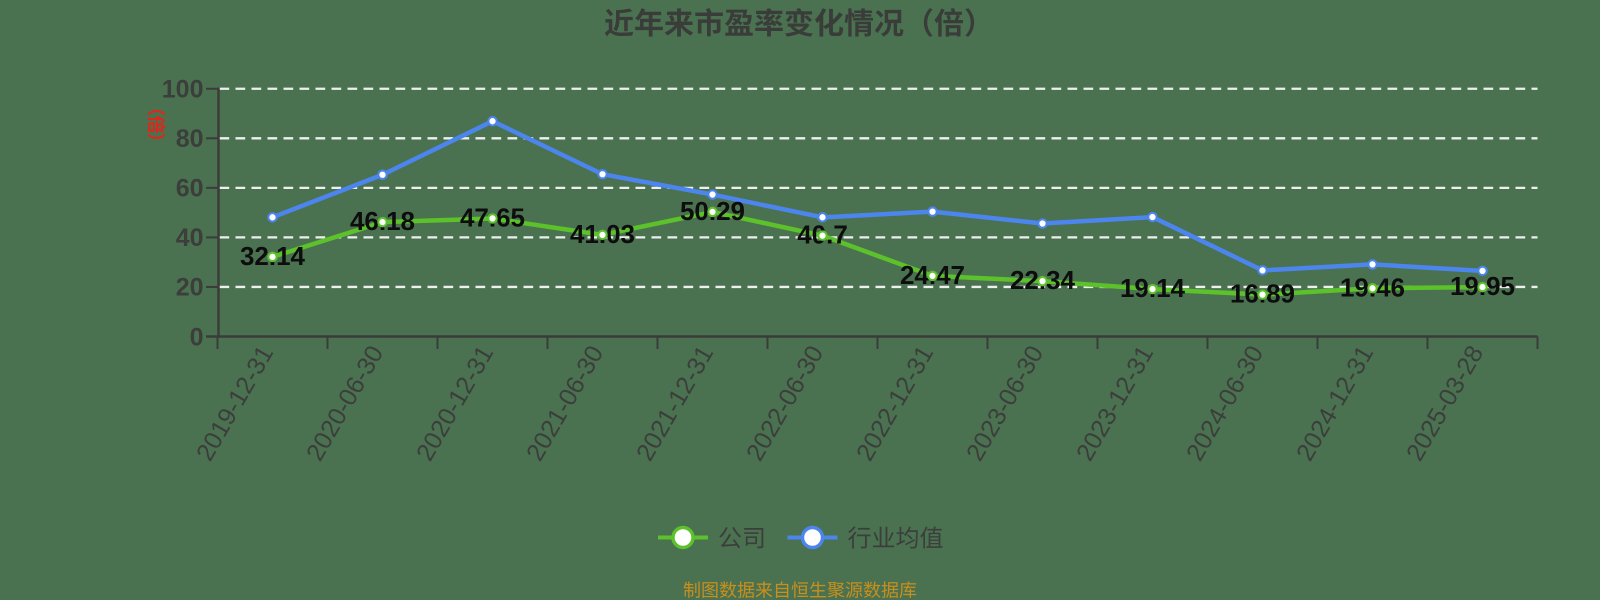  What do you see at coordinates (190, 139) in the screenshot?
I see `svg-text: 80` at bounding box center [190, 139].